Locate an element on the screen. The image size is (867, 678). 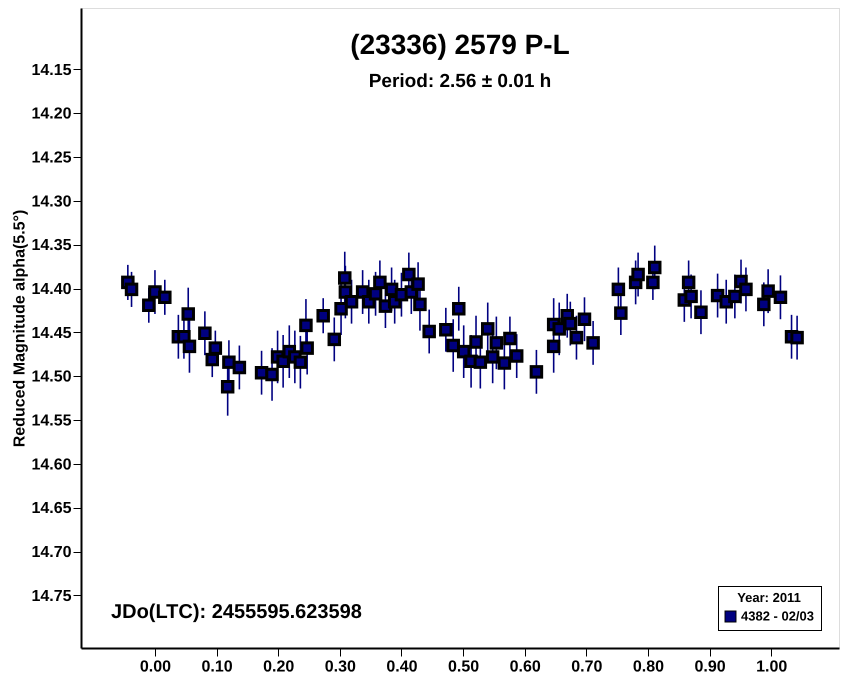
x-tick-label: 0.30 is located at coordinates (340, 667).